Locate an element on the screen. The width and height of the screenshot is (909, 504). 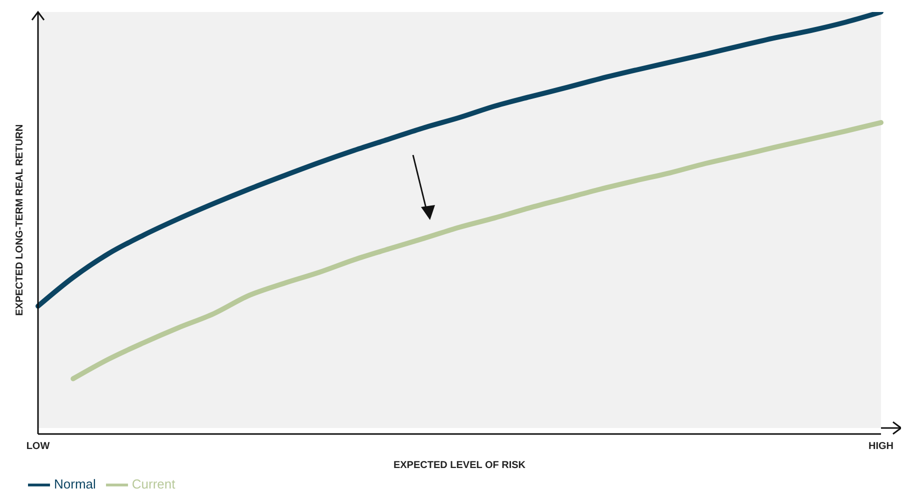
x-axis-title: EXPECTED LEVEL OF RISK is located at coordinates (459, 465).